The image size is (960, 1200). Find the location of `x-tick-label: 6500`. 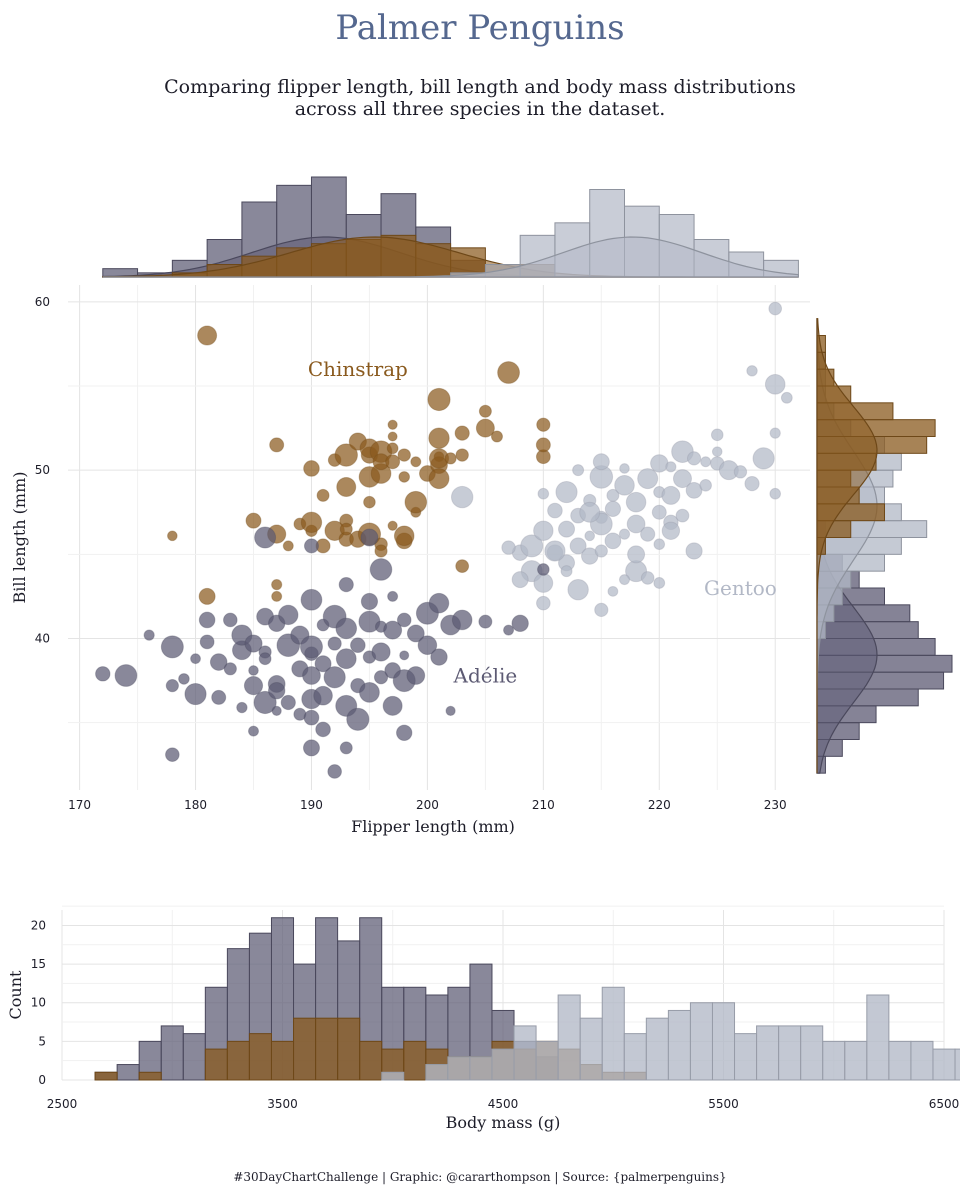

x-tick-label: 6500 is located at coordinates (944, 1104).